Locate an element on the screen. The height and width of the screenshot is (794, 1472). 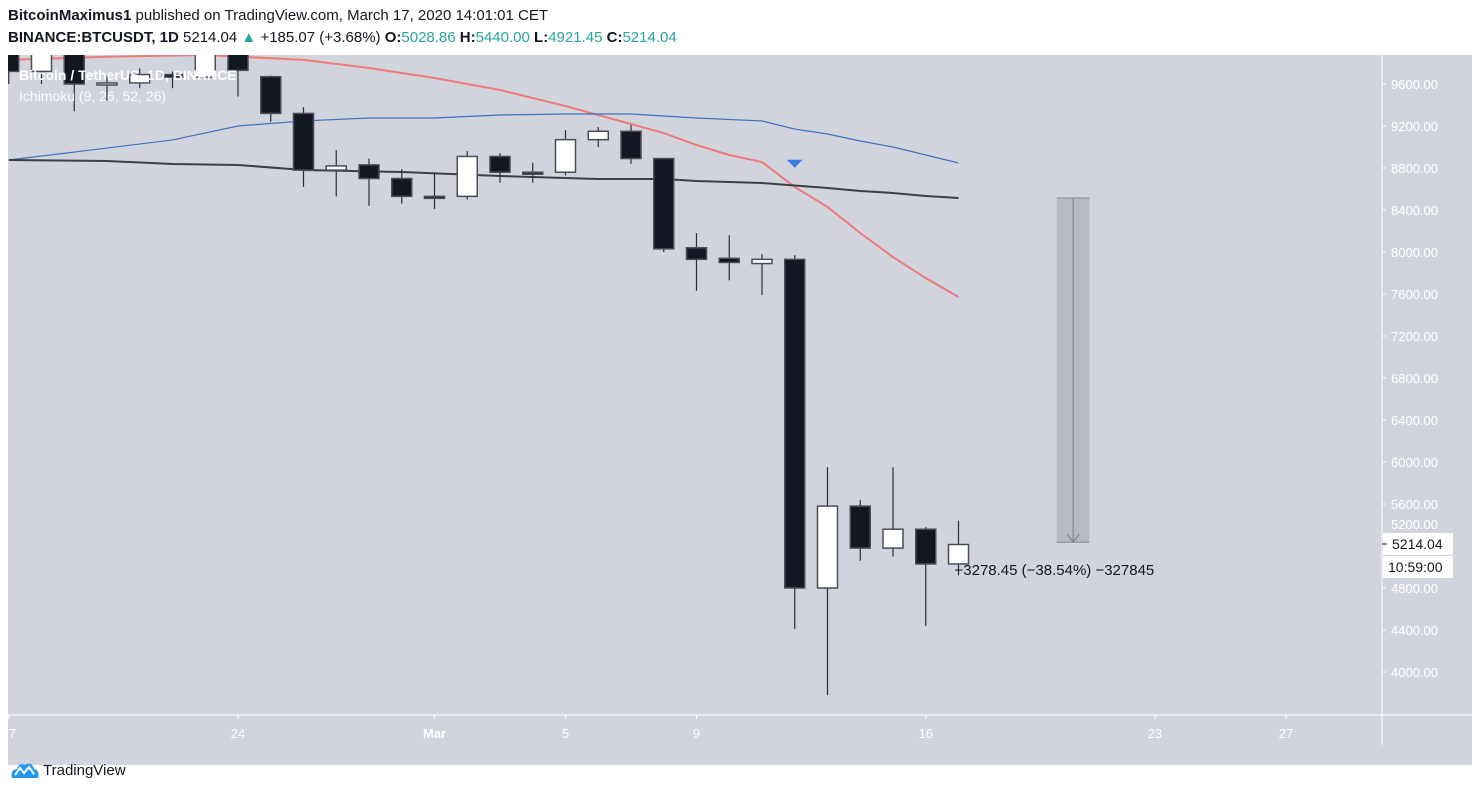
x-tick-label: 27 is located at coordinates (1286, 733).